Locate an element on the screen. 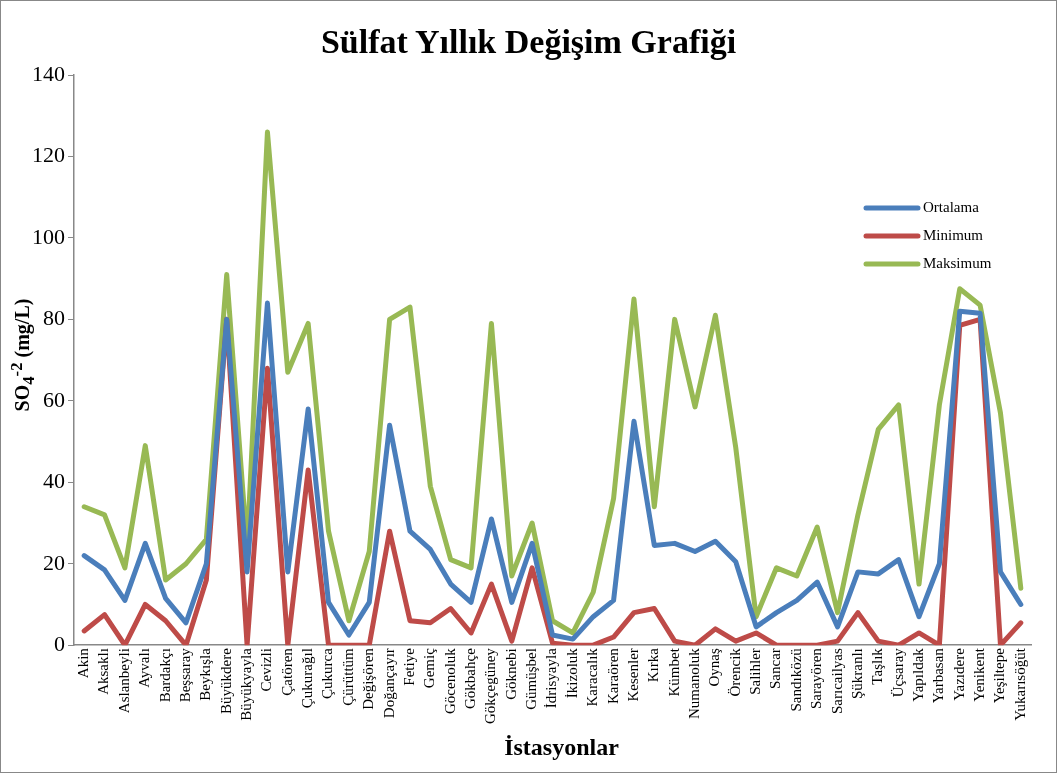  y-tick-label: 0 is located at coordinates (59, 643).